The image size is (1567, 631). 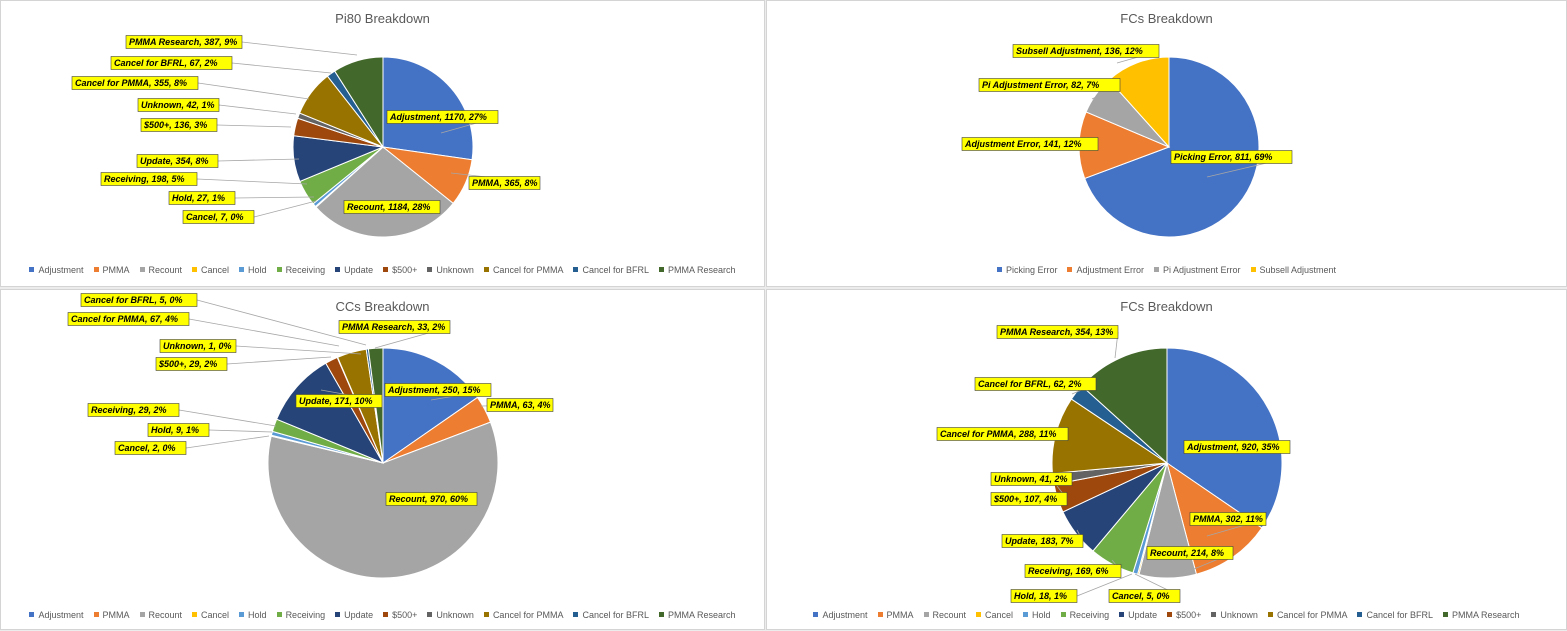 What do you see at coordinates (1079, 51) in the screenshot?
I see `data-label-subsell-adjustment: Subsell Adjustment, 136, 12%` at bounding box center [1079, 51].